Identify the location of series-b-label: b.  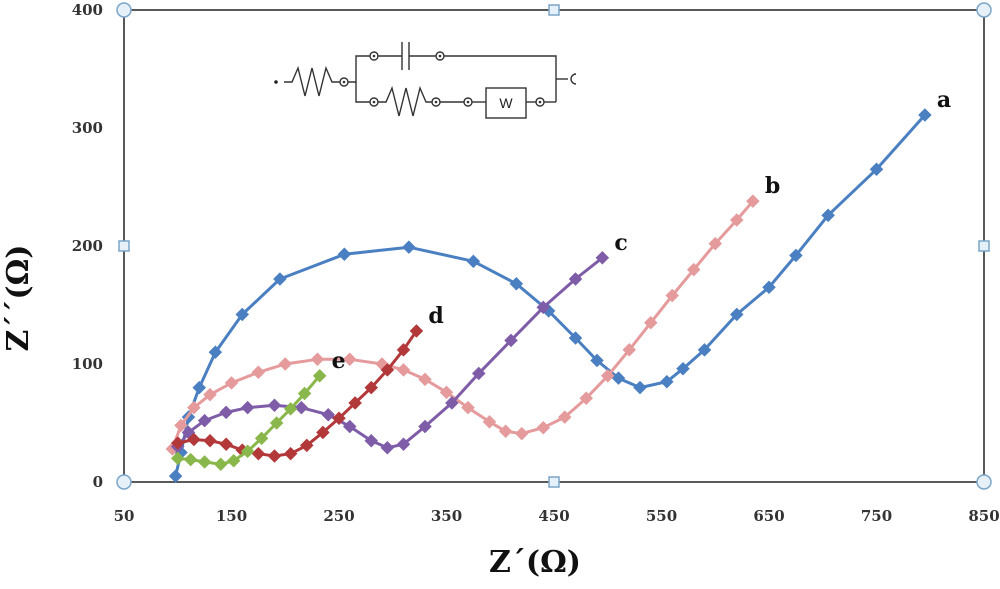
(772, 186).